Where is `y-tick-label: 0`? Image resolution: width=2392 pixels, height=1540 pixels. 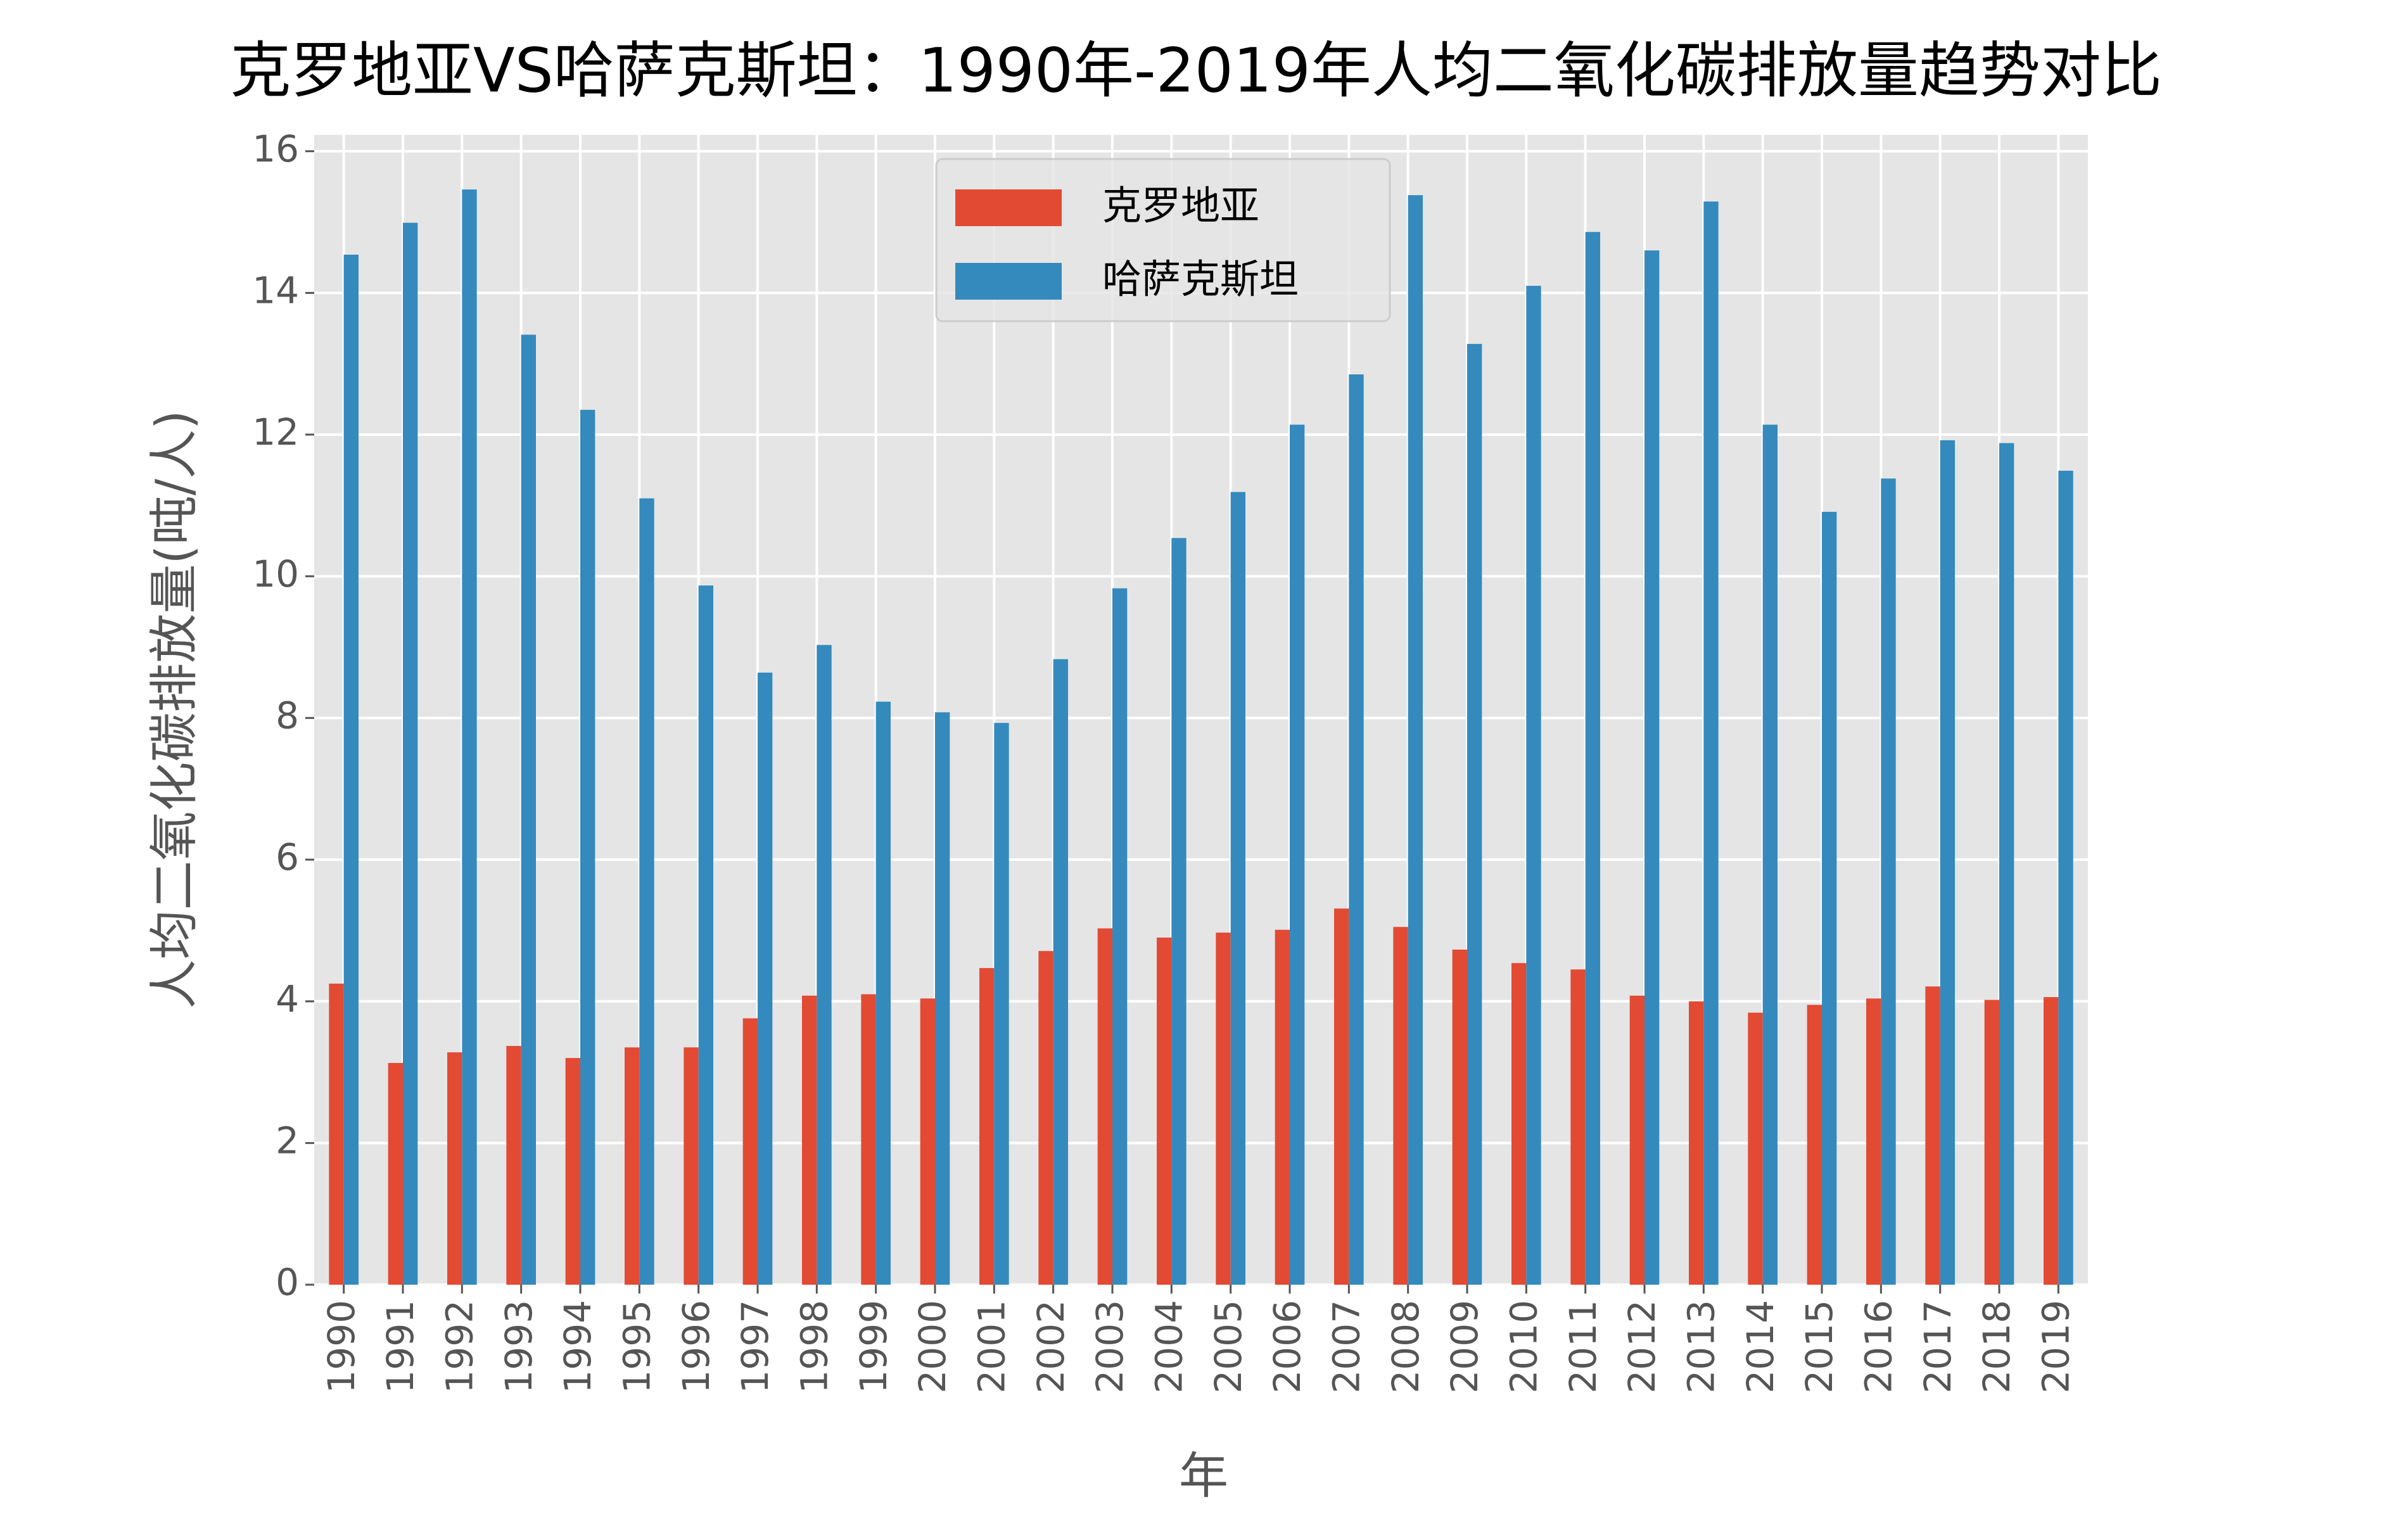 y-tick-label: 0 is located at coordinates (287, 1282).